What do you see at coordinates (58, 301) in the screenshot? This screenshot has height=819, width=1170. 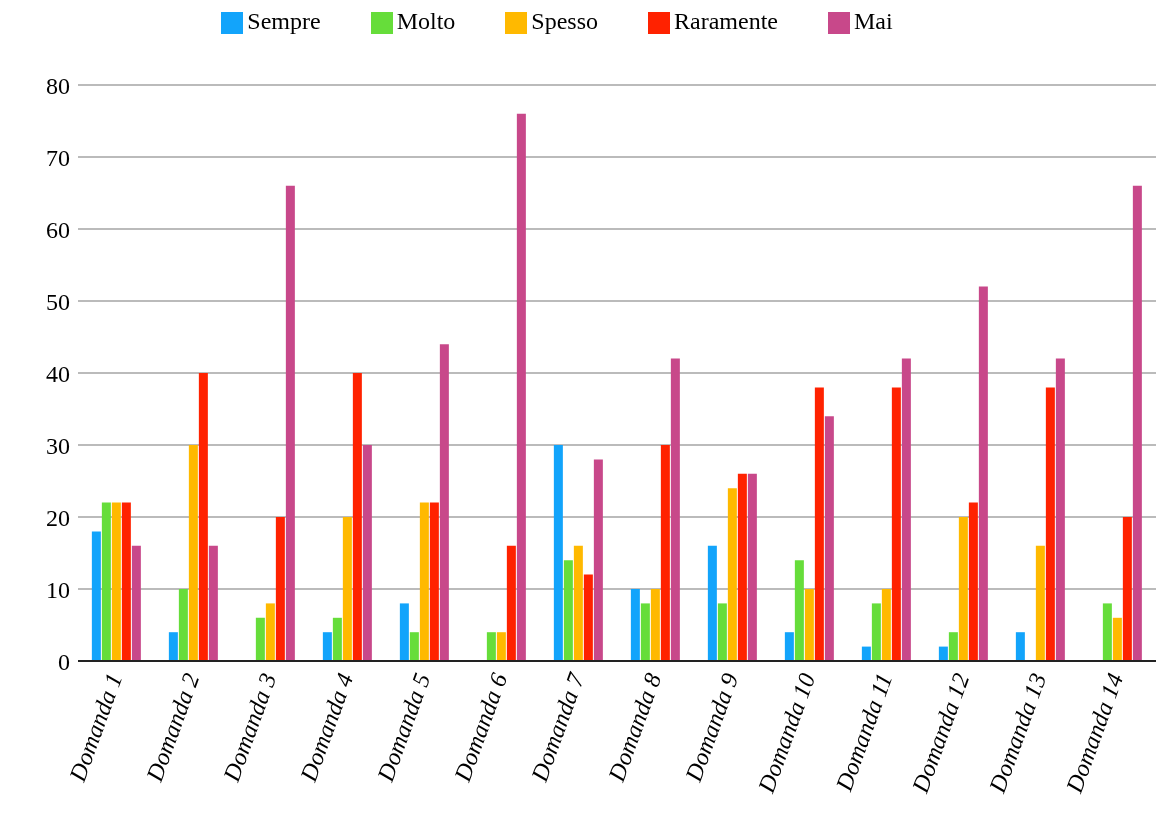 I see `y-tick-label: 50` at bounding box center [58, 301].